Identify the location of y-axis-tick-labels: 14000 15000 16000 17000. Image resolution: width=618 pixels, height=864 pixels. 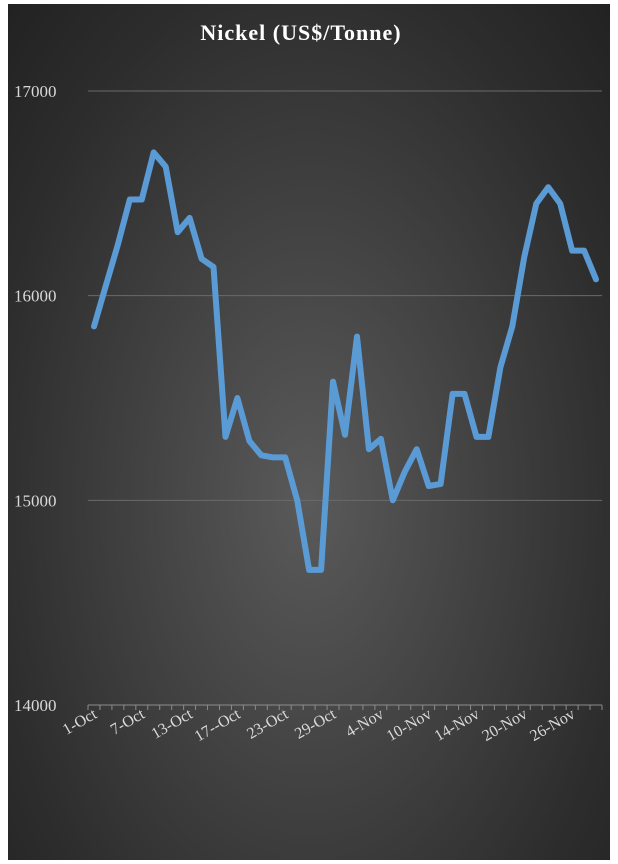
(35, 398).